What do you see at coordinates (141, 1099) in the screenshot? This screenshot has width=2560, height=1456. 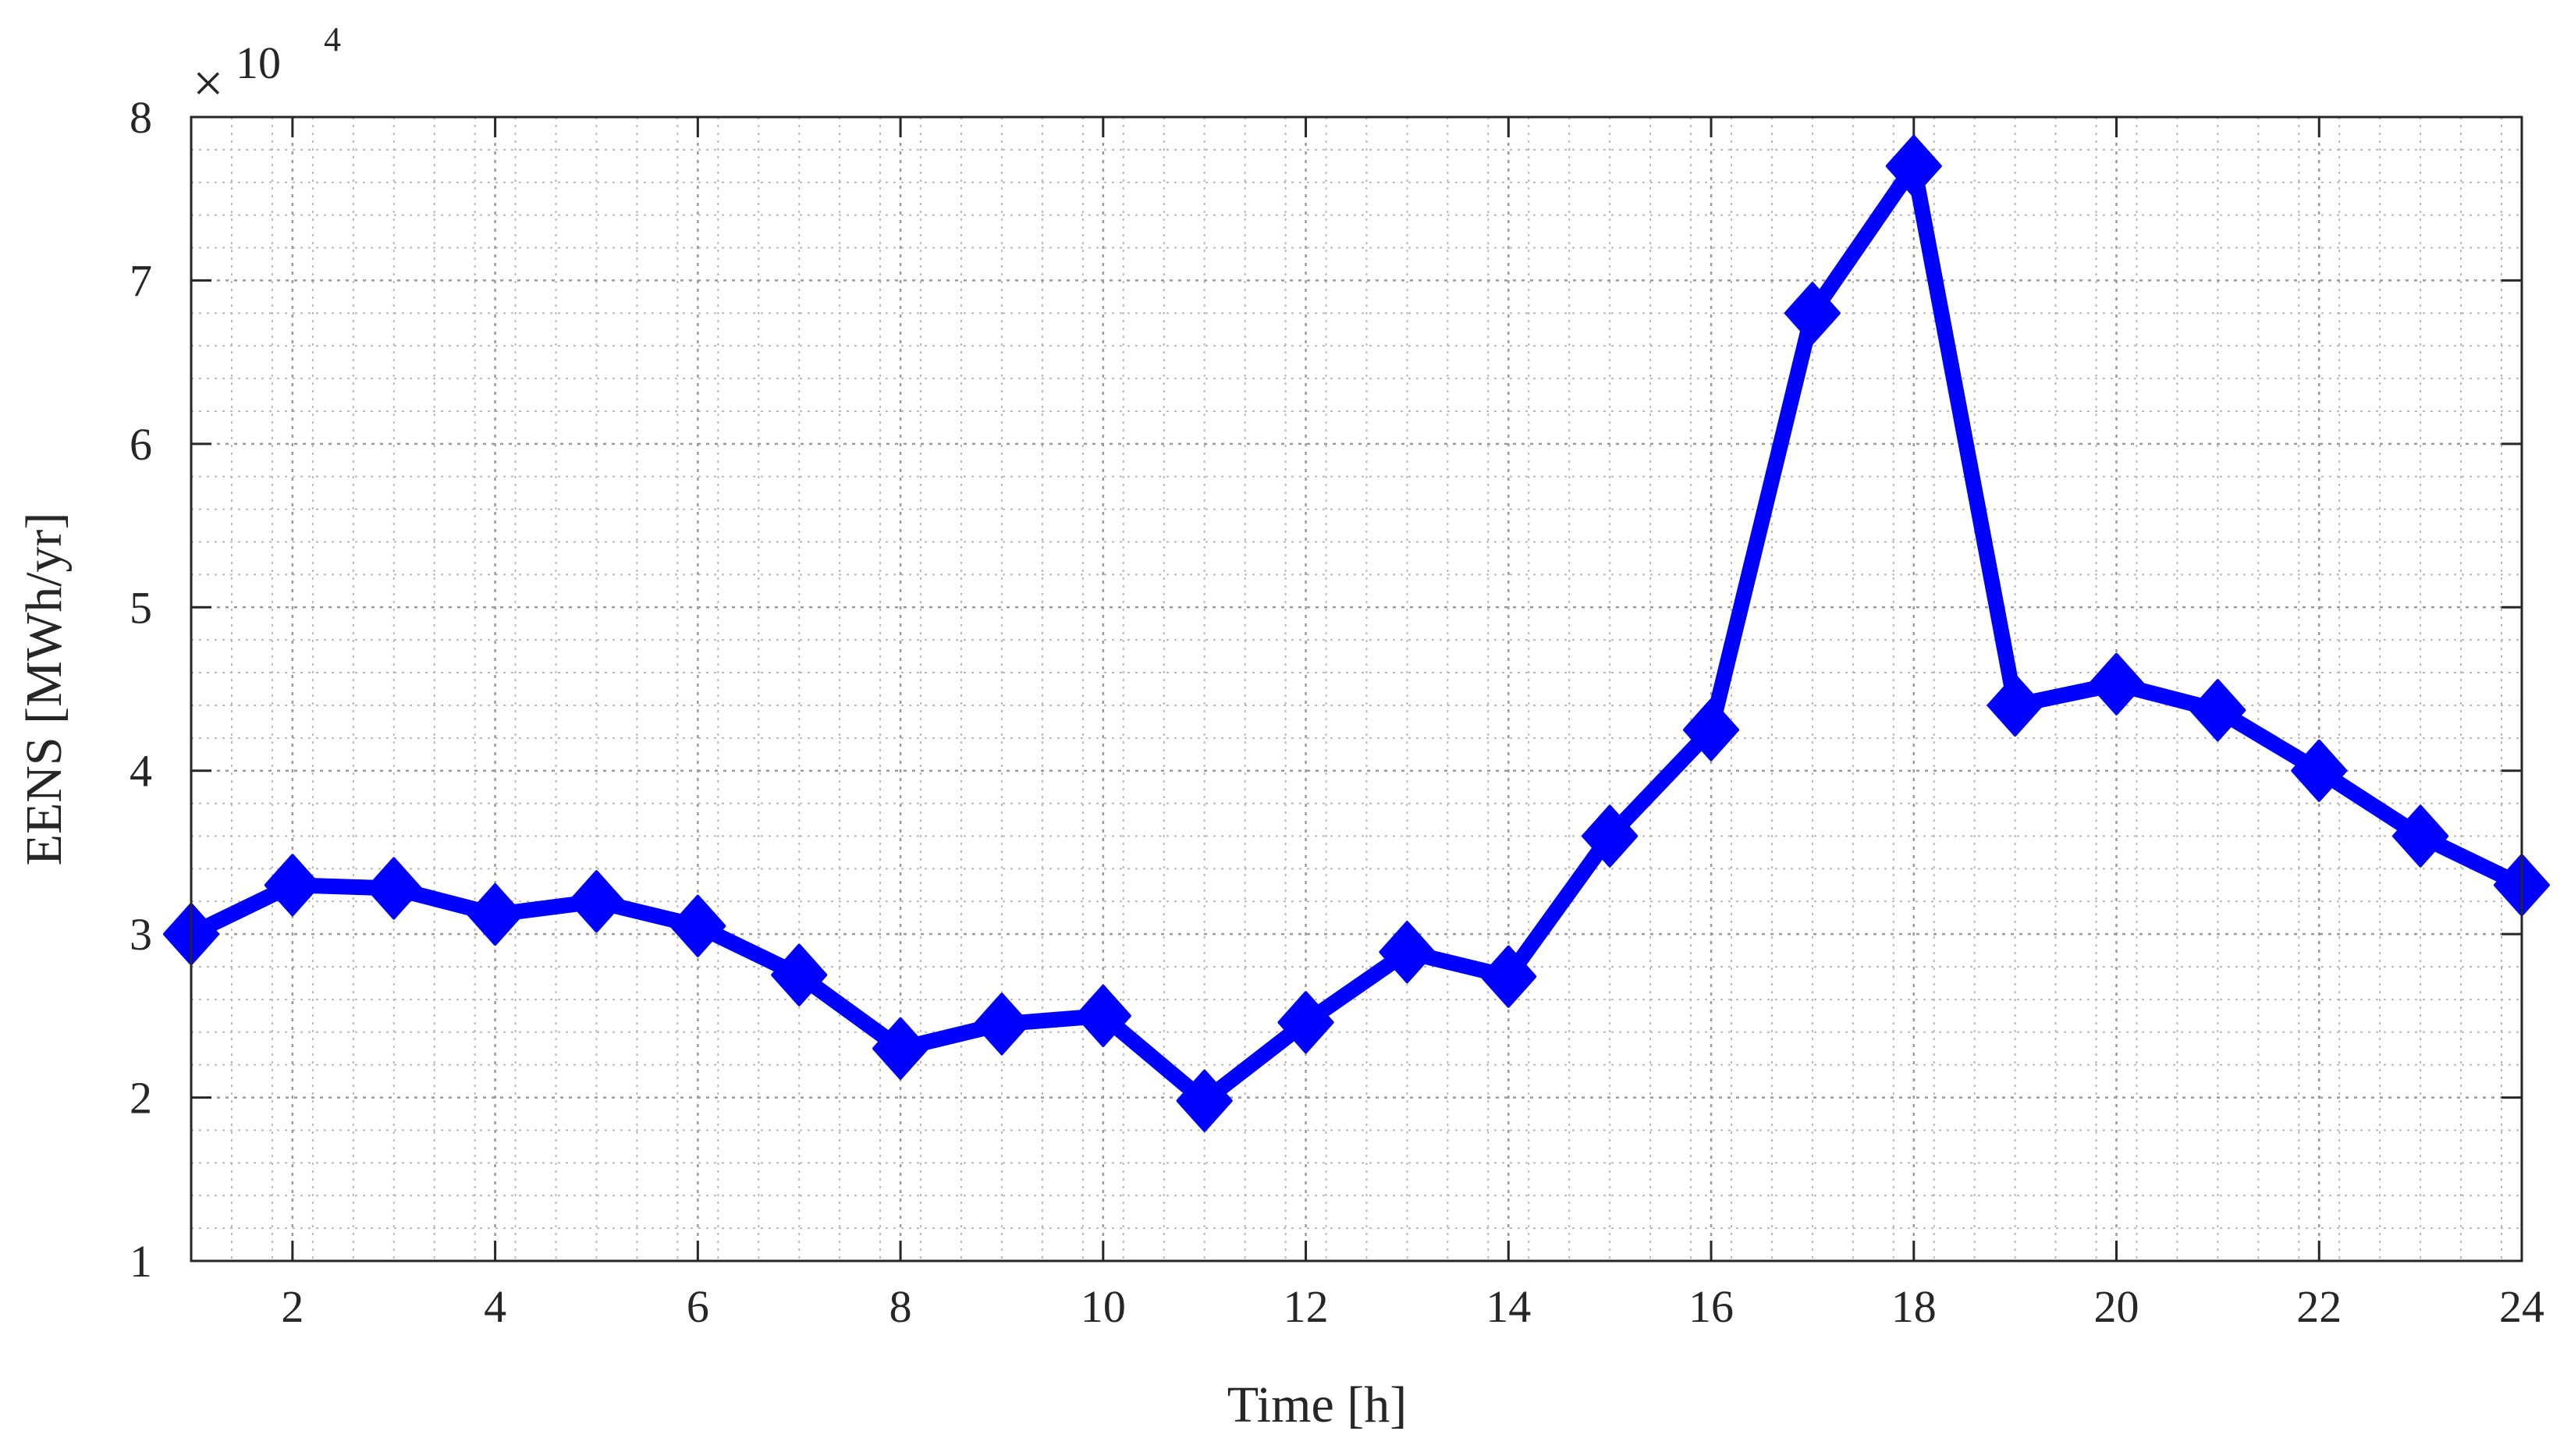 I see `y-tick-label: 2` at bounding box center [141, 1099].